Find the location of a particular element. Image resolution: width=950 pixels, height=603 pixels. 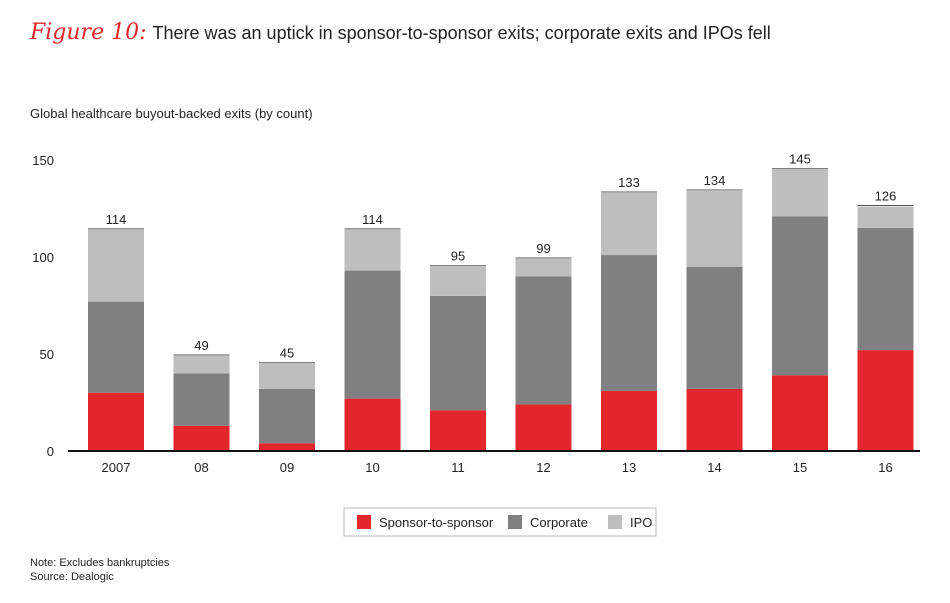

total-label: 126 is located at coordinates (886, 196).